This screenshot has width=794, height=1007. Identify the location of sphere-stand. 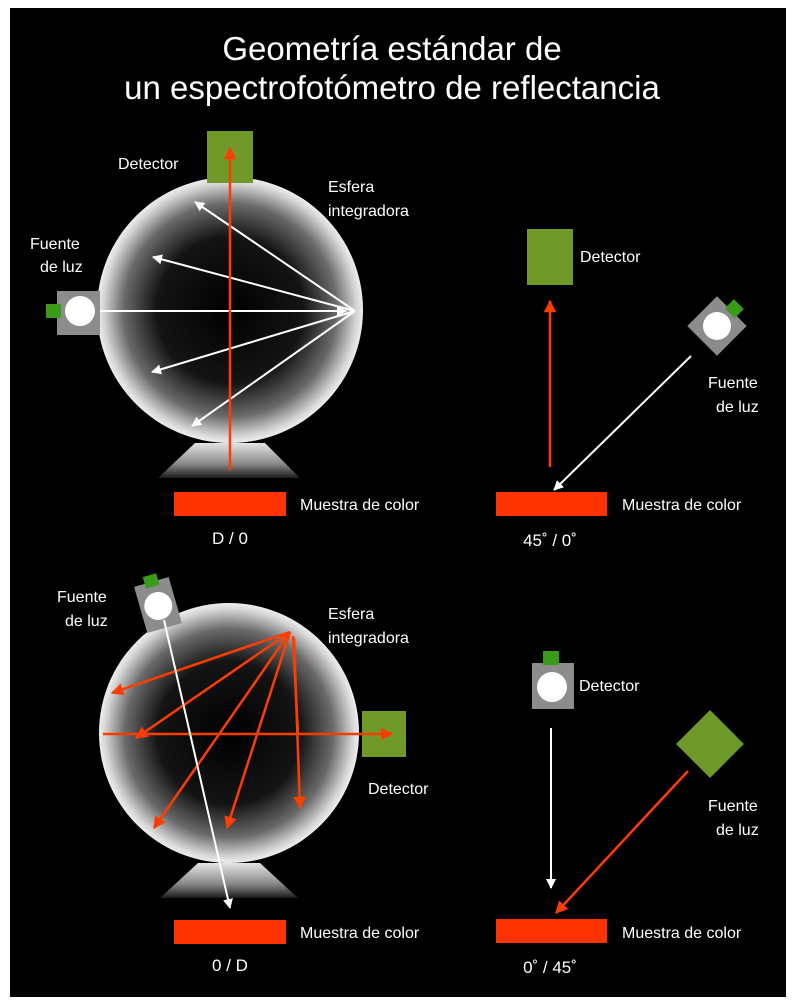
(229, 880).